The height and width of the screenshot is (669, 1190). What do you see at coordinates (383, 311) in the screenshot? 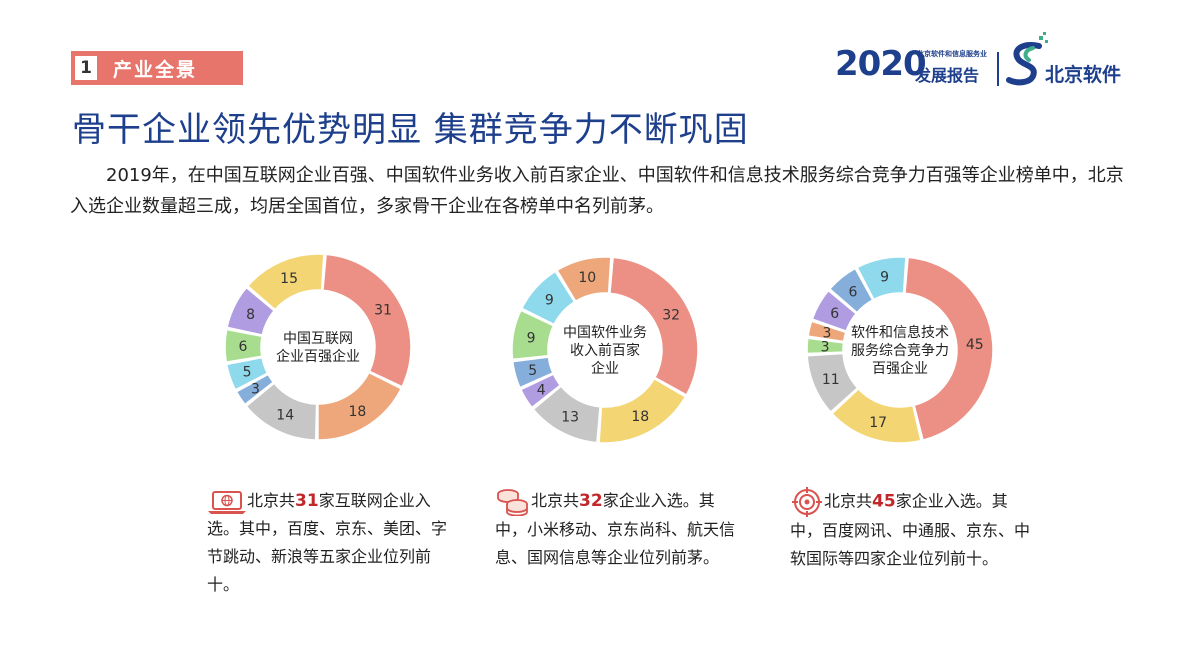
I see `donut-segment-value: 31` at bounding box center [383, 311].